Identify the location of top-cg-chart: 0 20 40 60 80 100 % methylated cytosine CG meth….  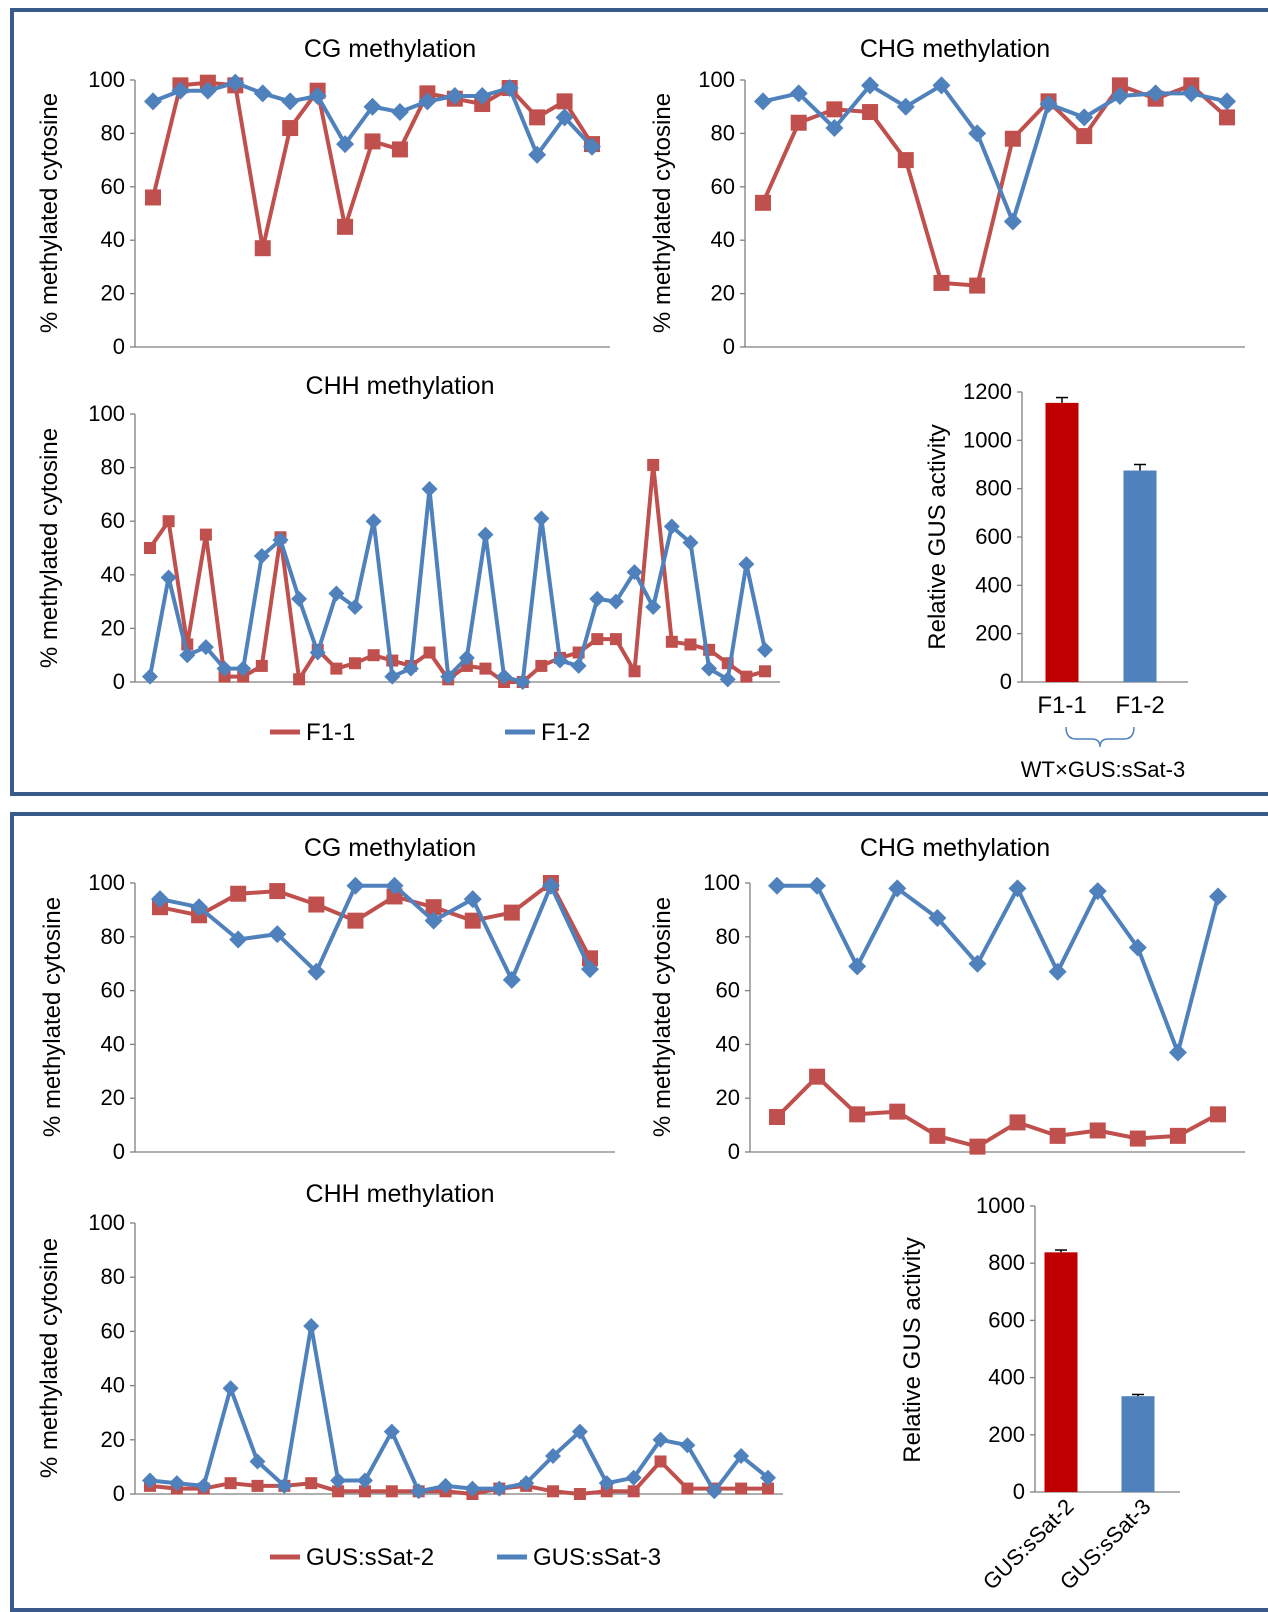
(323, 197).